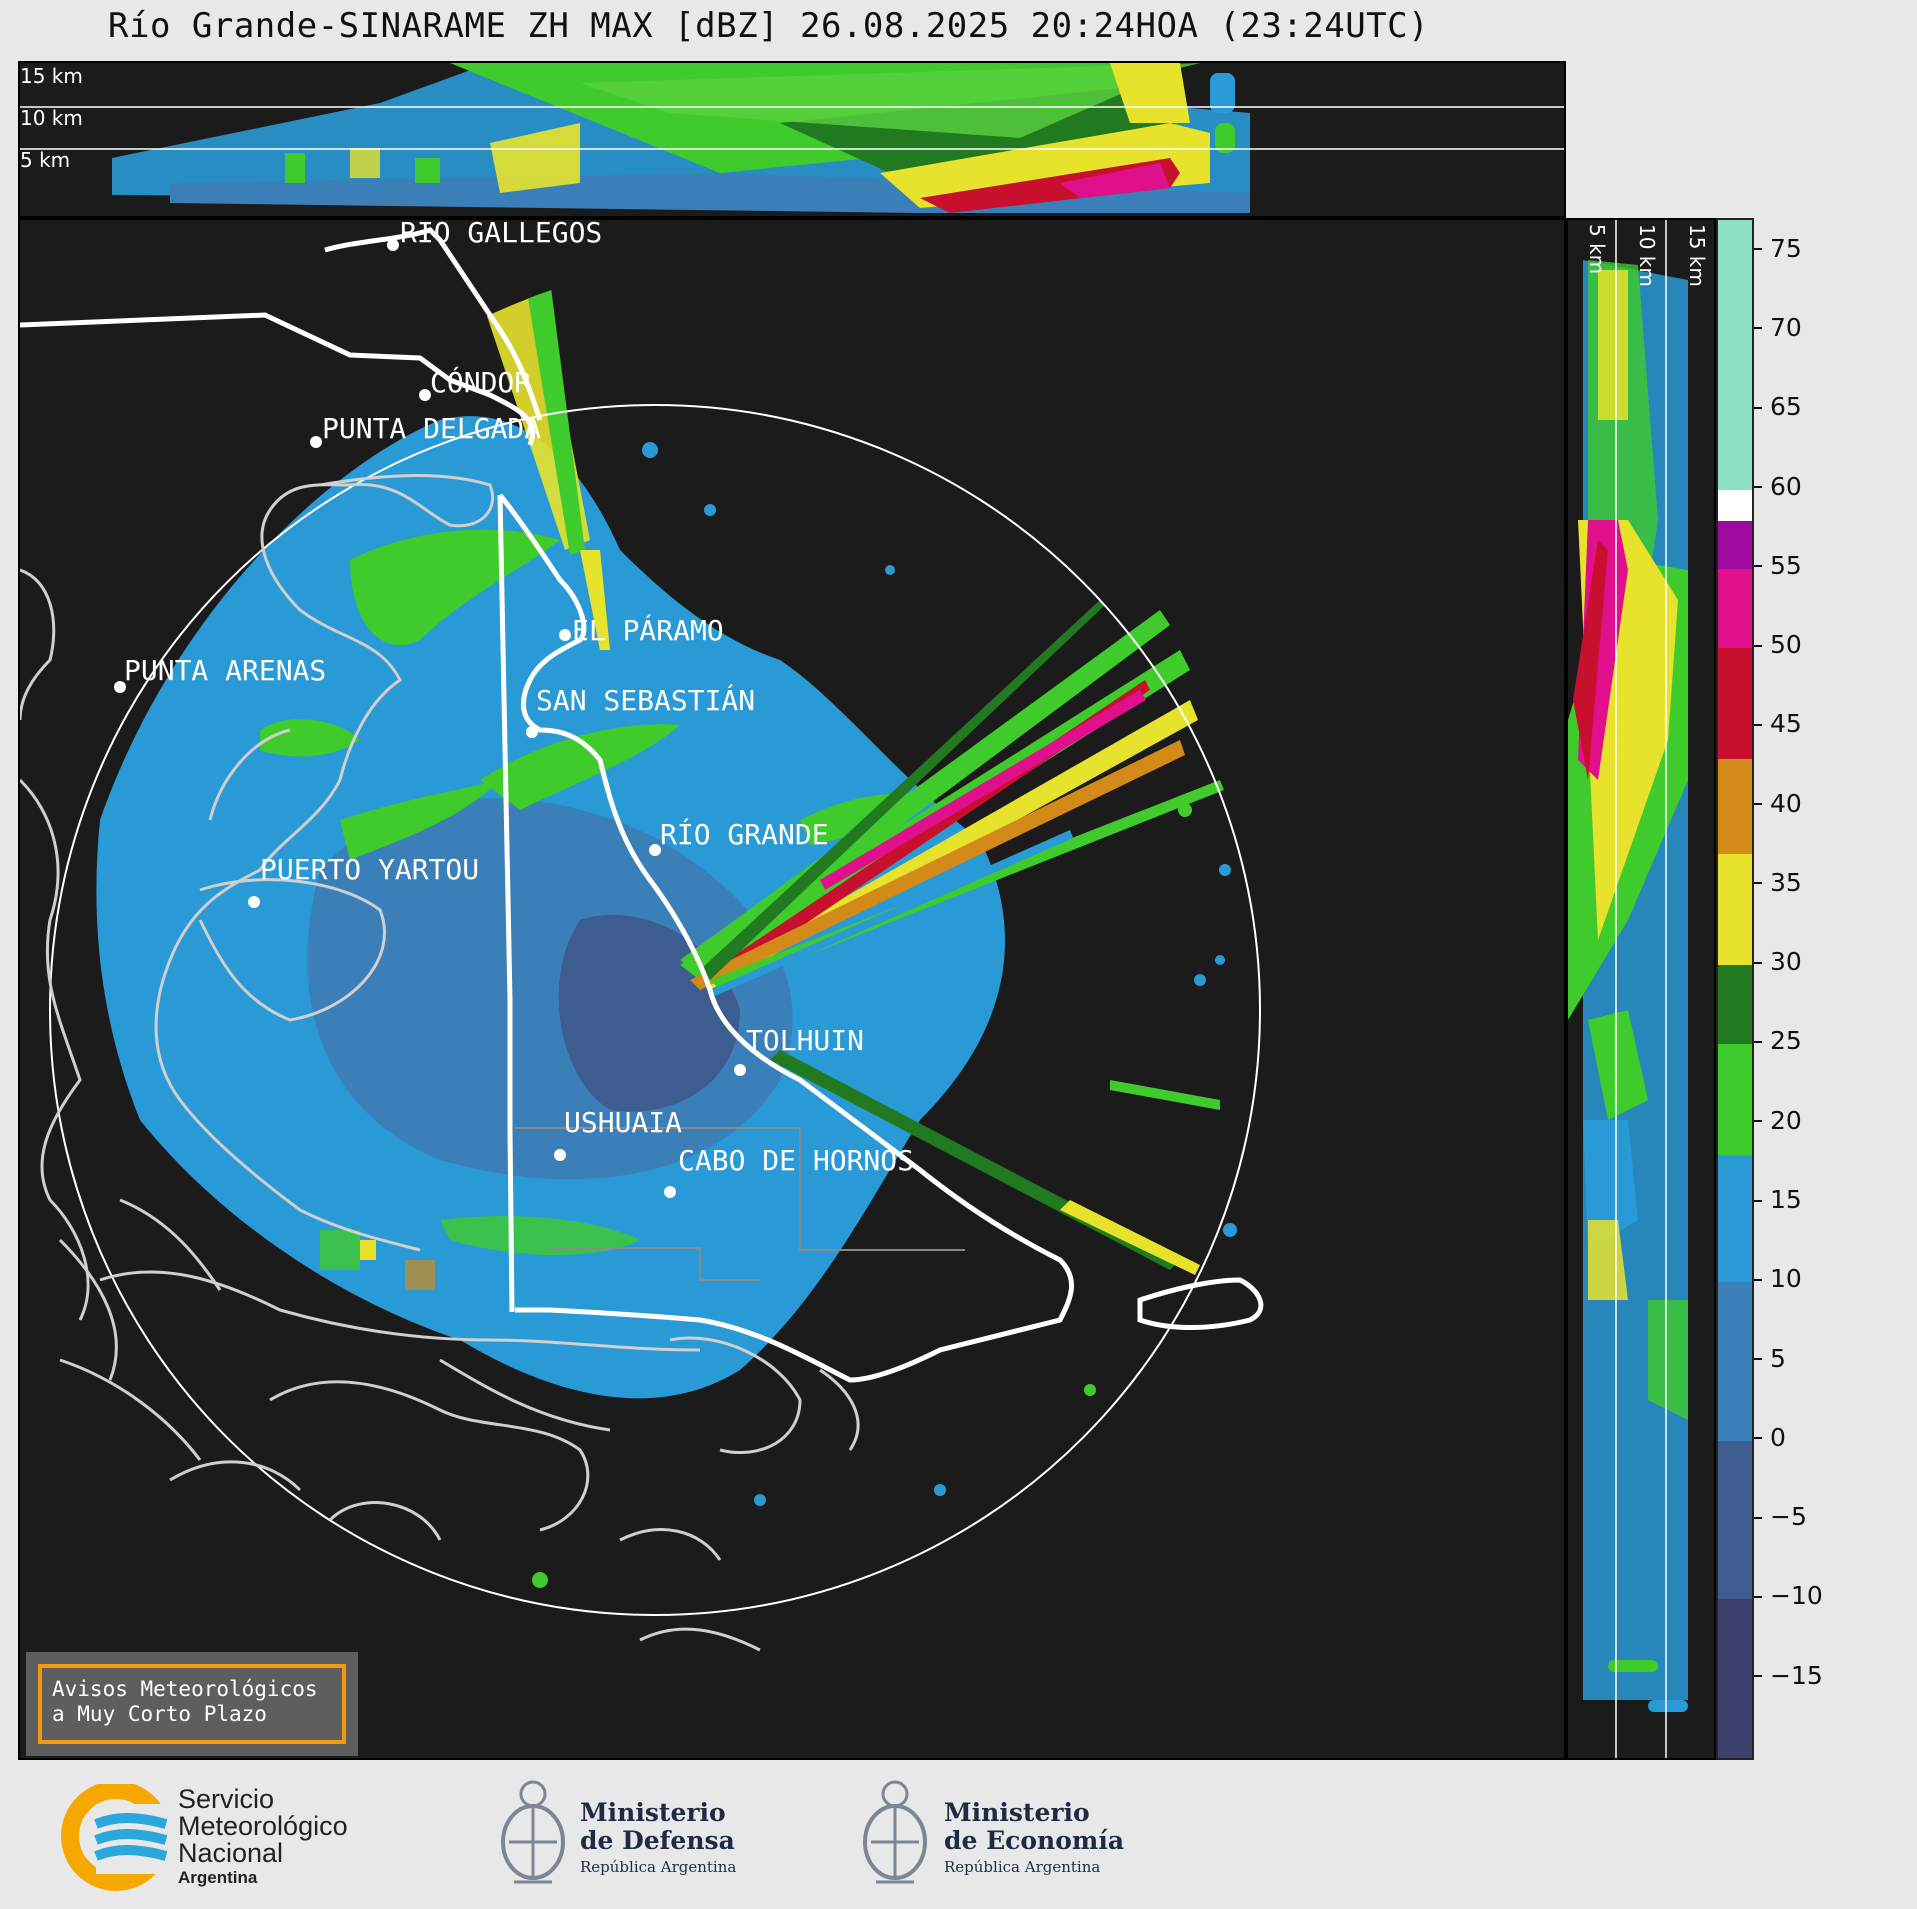  Describe the element at coordinates (1778, 882) in the screenshot. I see `colorbar-tick-label: 35` at that location.